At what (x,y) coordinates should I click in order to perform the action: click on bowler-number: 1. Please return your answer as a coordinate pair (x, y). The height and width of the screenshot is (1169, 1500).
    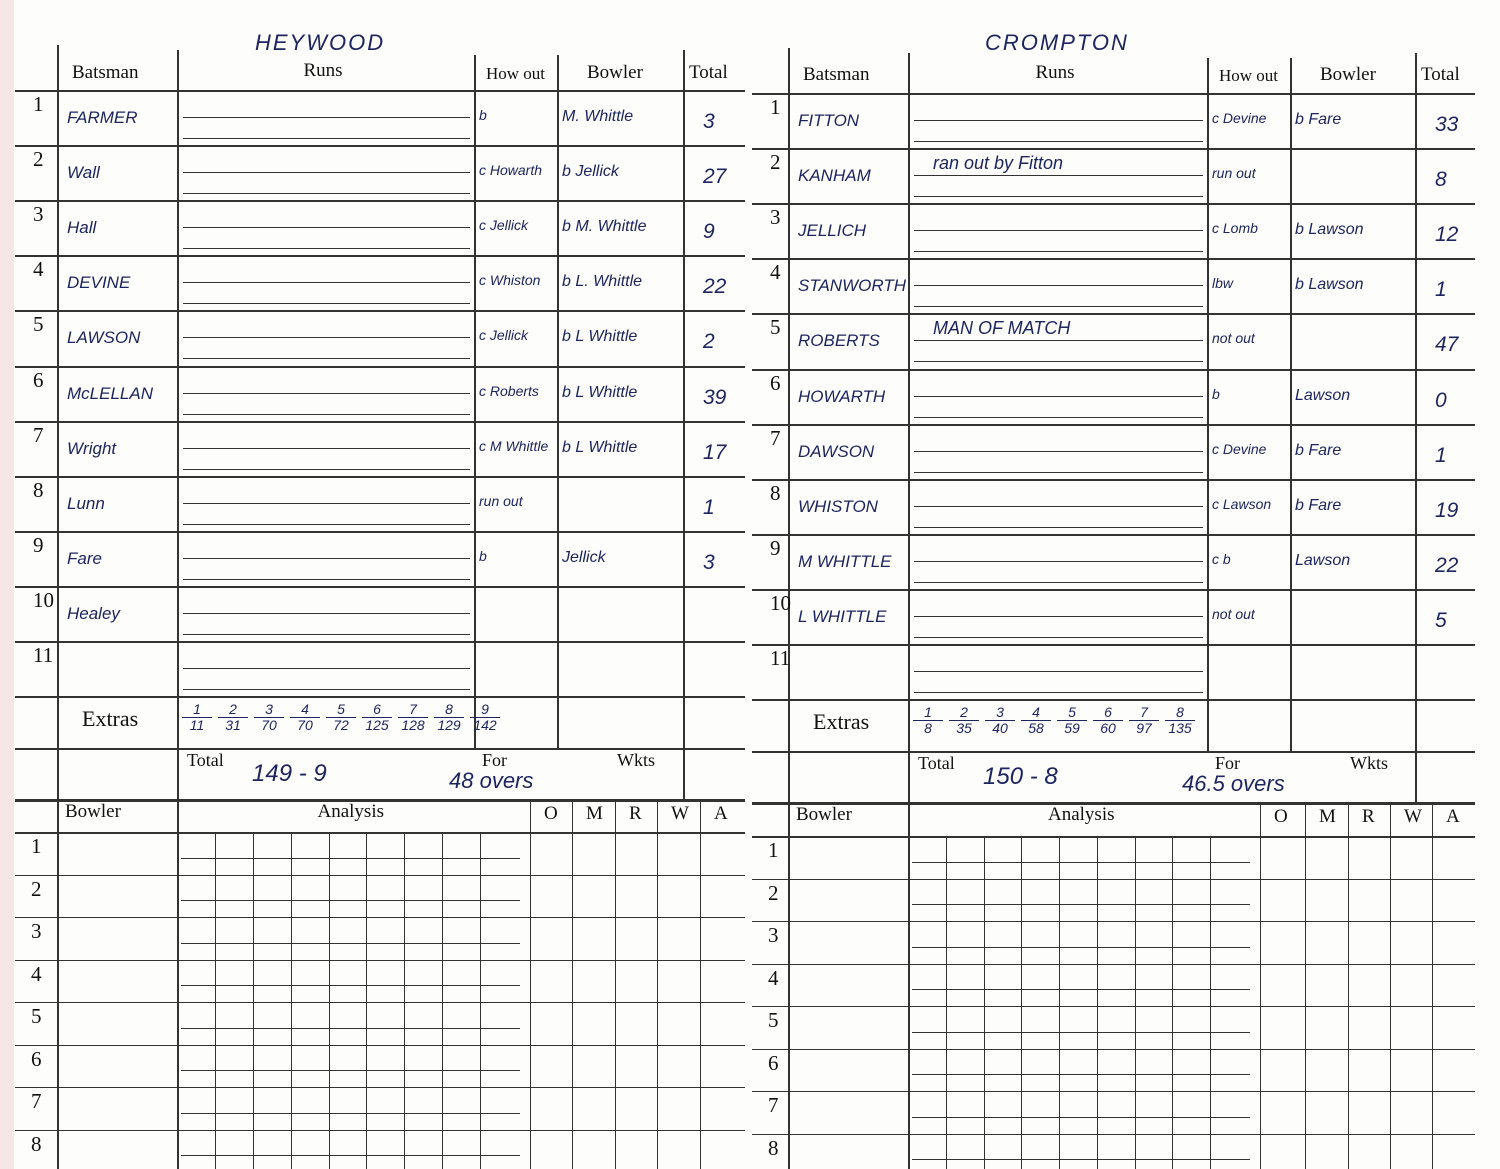
    Looking at the image, I should click on (36, 846).